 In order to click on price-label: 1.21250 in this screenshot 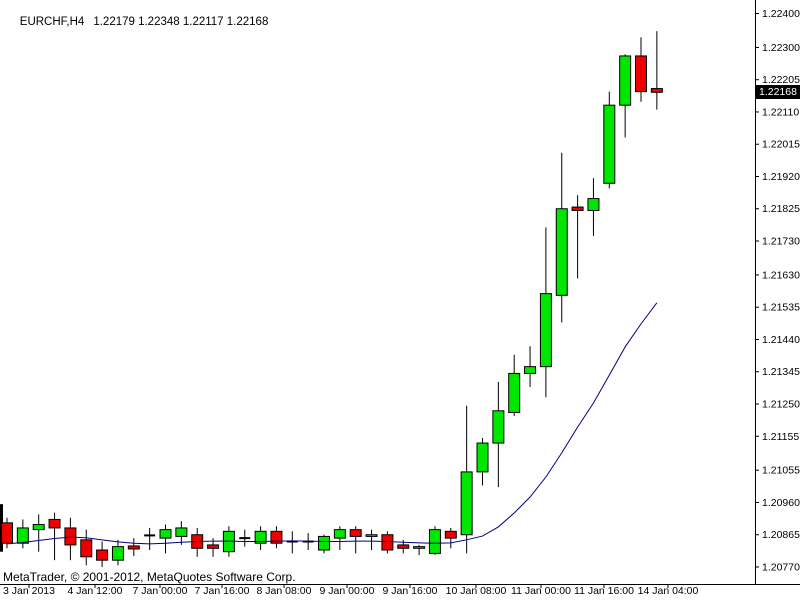, I will do `click(781, 404)`.